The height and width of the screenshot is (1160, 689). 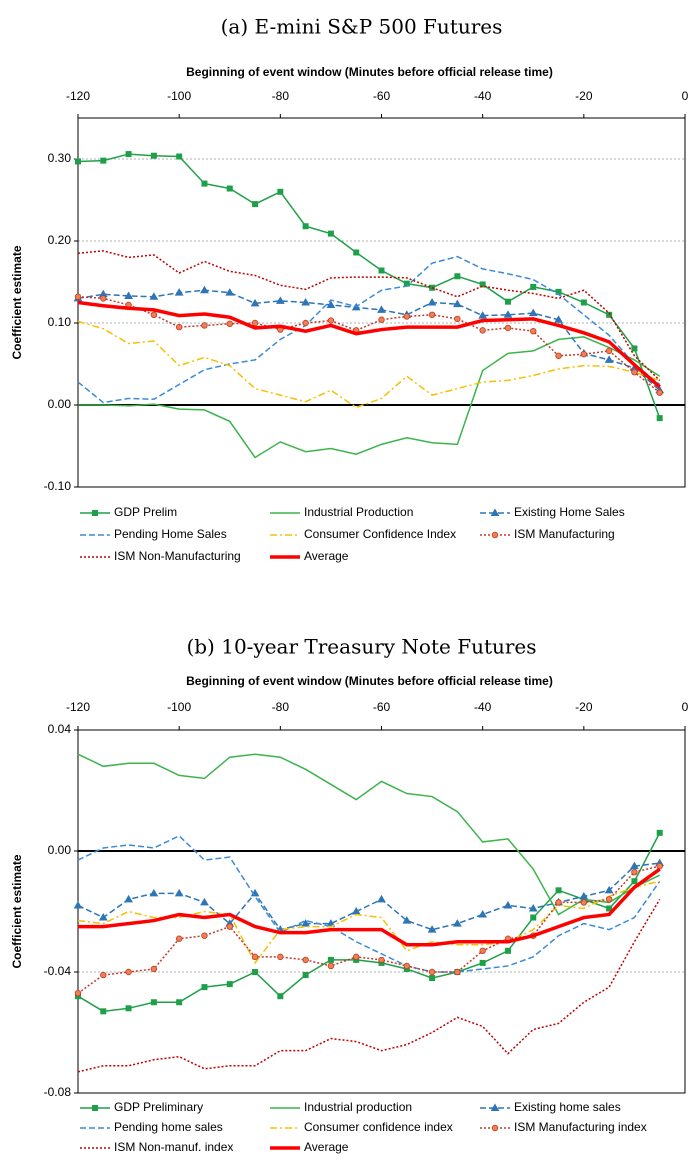 I want to click on x-tick-label: -60, so click(x=382, y=707).